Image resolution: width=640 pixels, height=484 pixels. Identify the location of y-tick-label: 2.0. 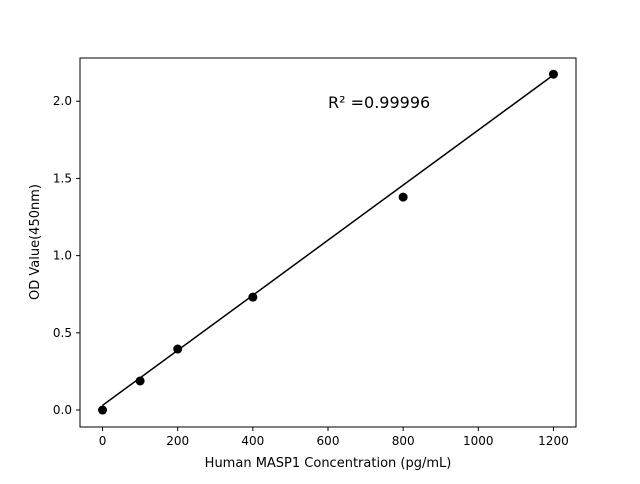
(62, 101).